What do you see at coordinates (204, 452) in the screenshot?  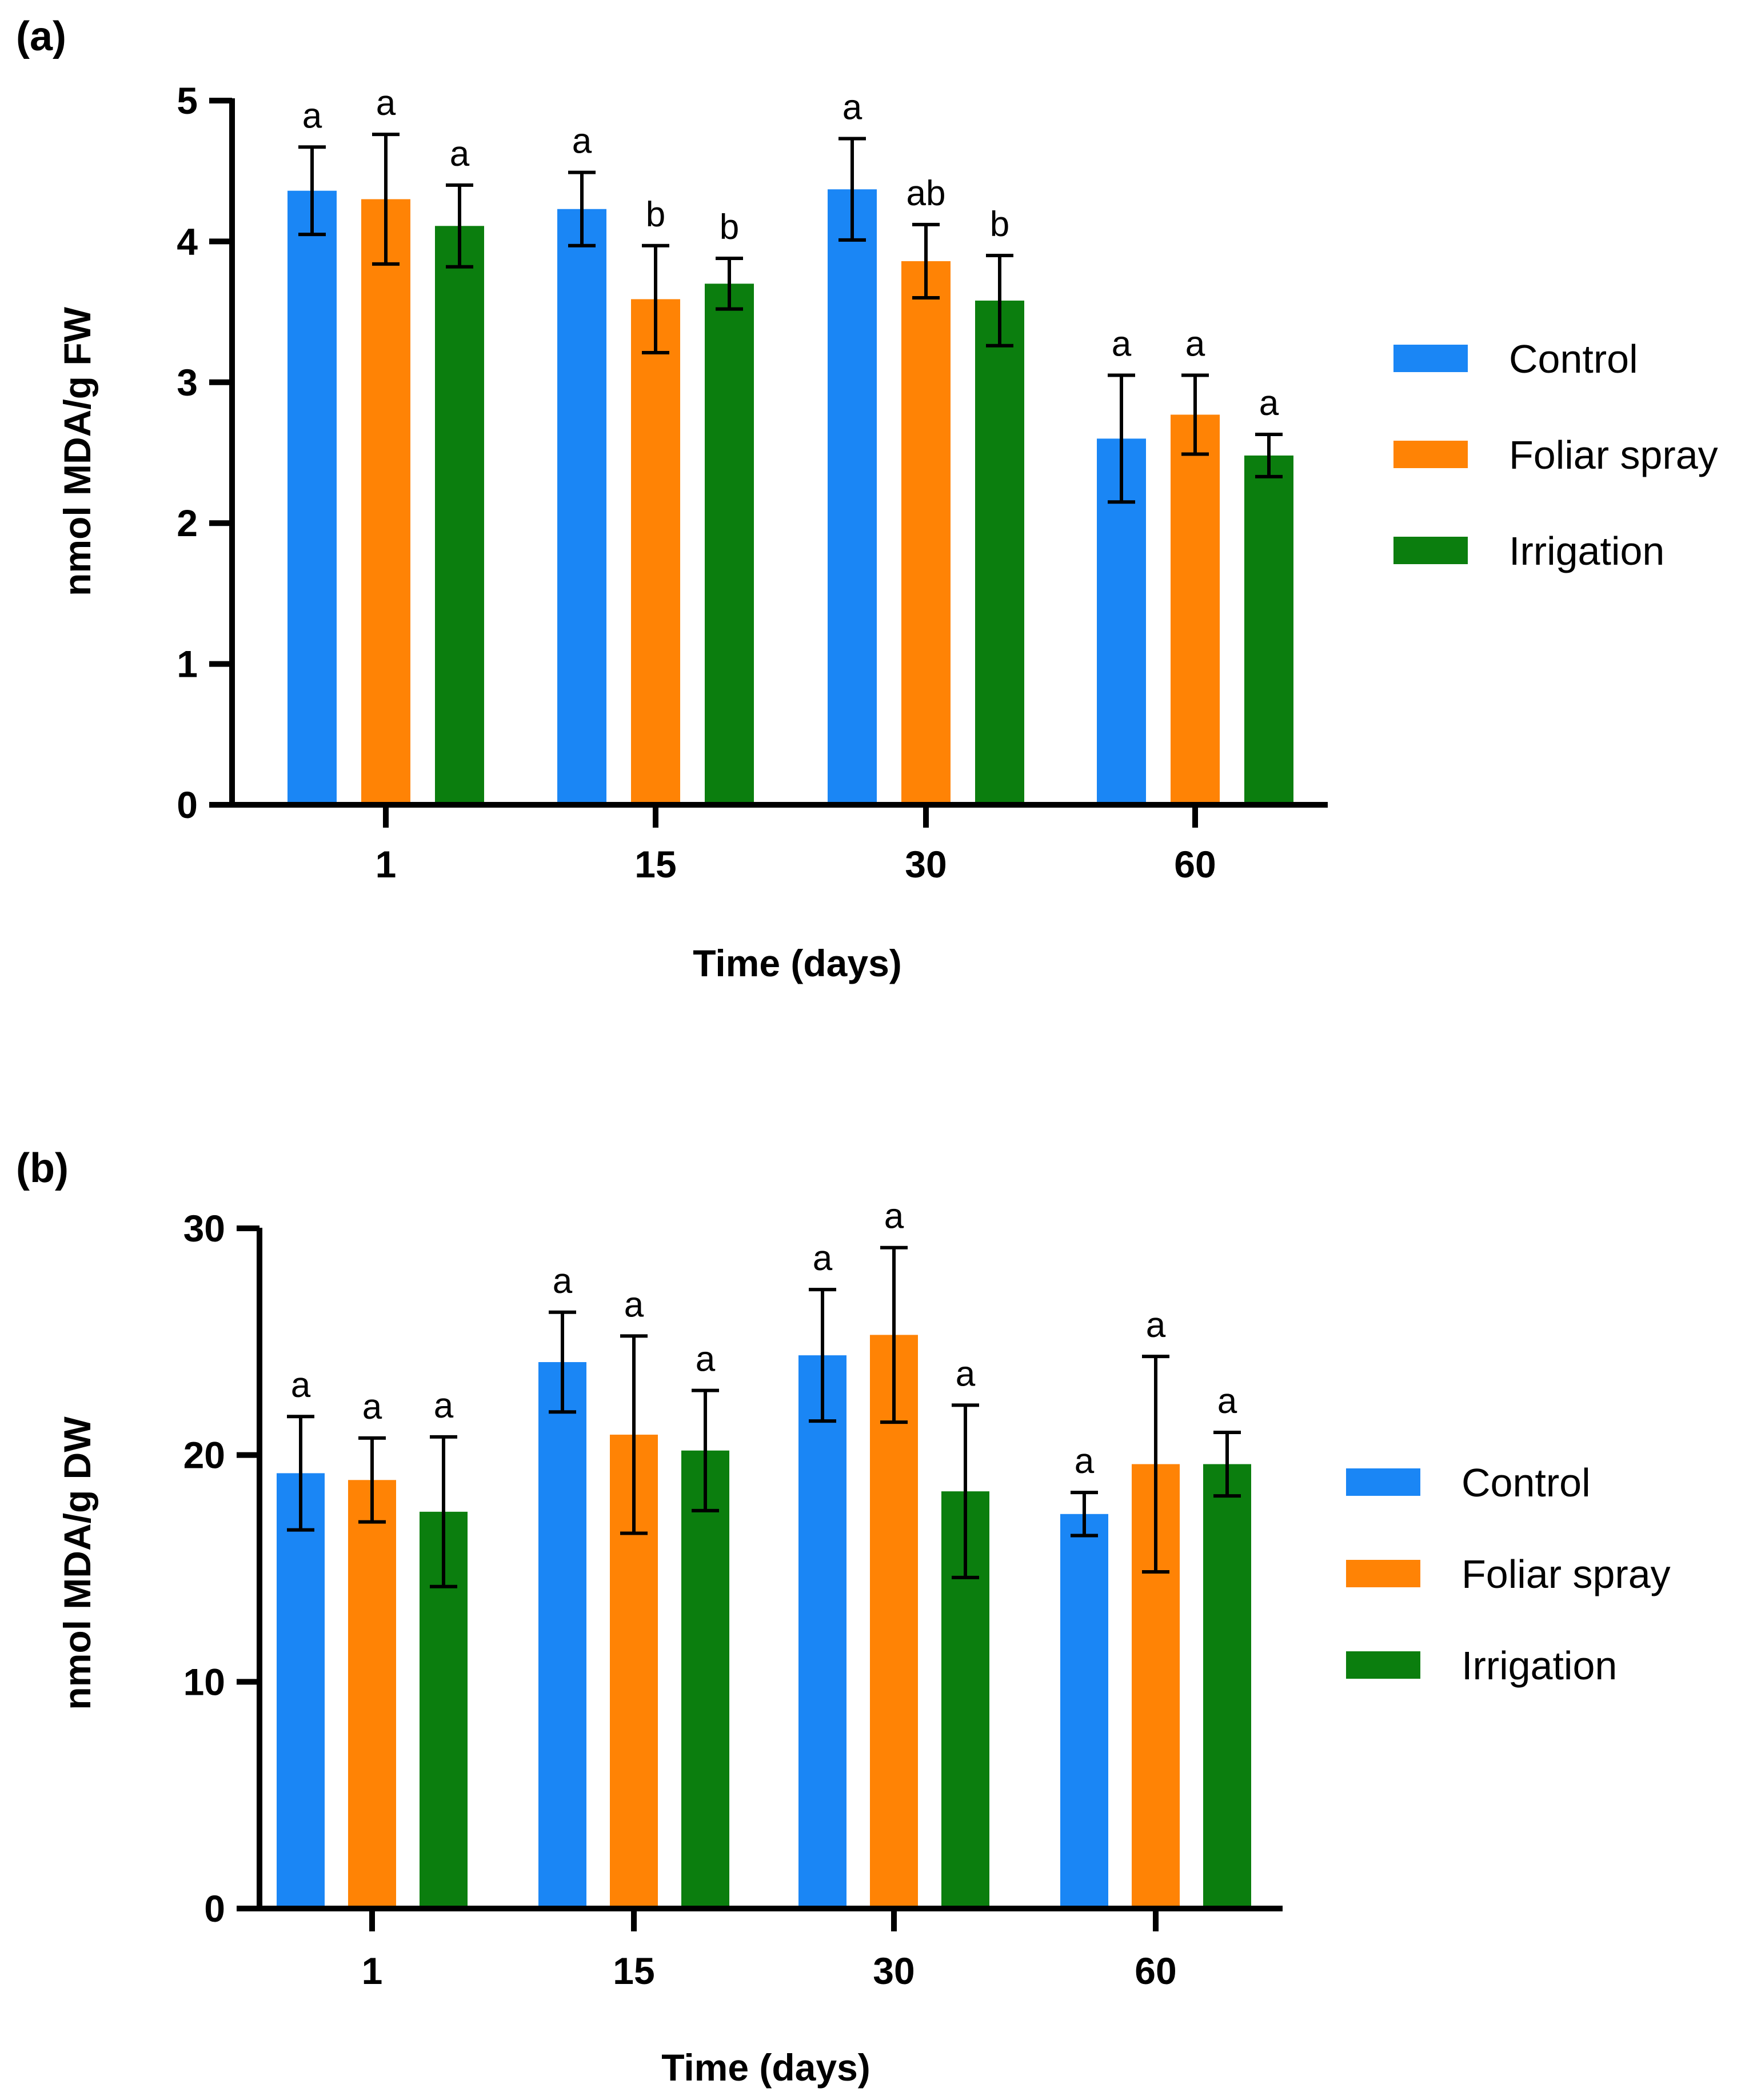 I see `y-ticks: 0 1 2 3 4 5` at bounding box center [204, 452].